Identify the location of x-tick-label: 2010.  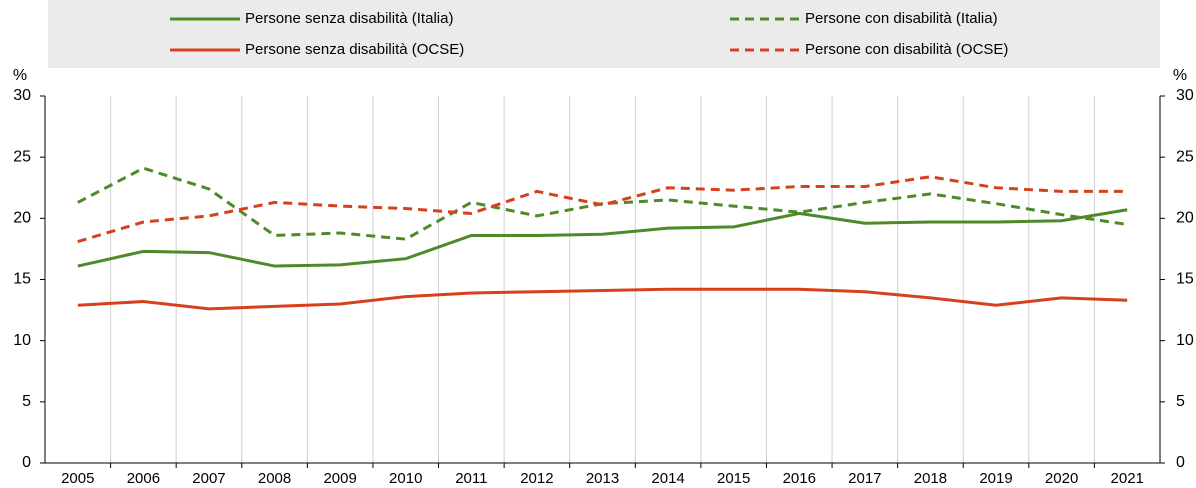
(405, 478).